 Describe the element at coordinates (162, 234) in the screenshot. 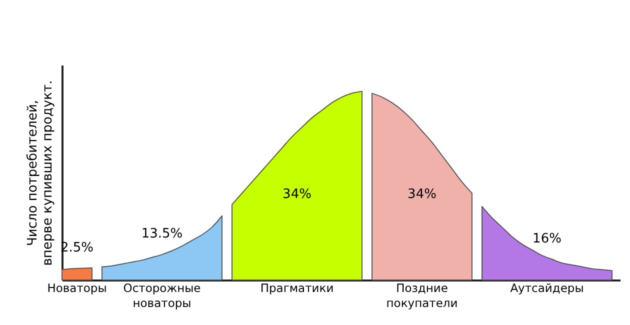

I see `annotation: 13.5%` at that location.